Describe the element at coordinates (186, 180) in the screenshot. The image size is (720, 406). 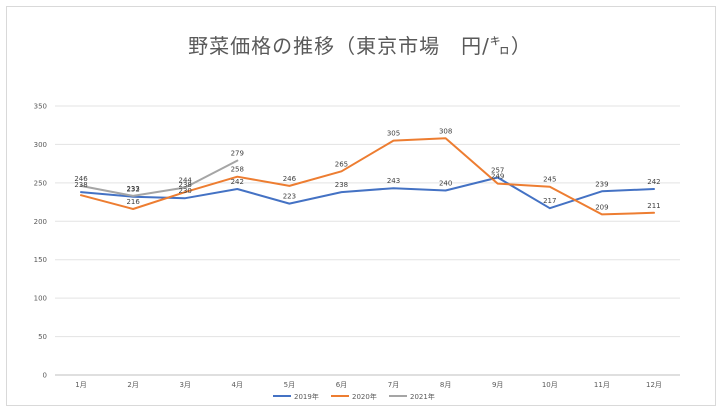
I see `data-label: 244` at that location.